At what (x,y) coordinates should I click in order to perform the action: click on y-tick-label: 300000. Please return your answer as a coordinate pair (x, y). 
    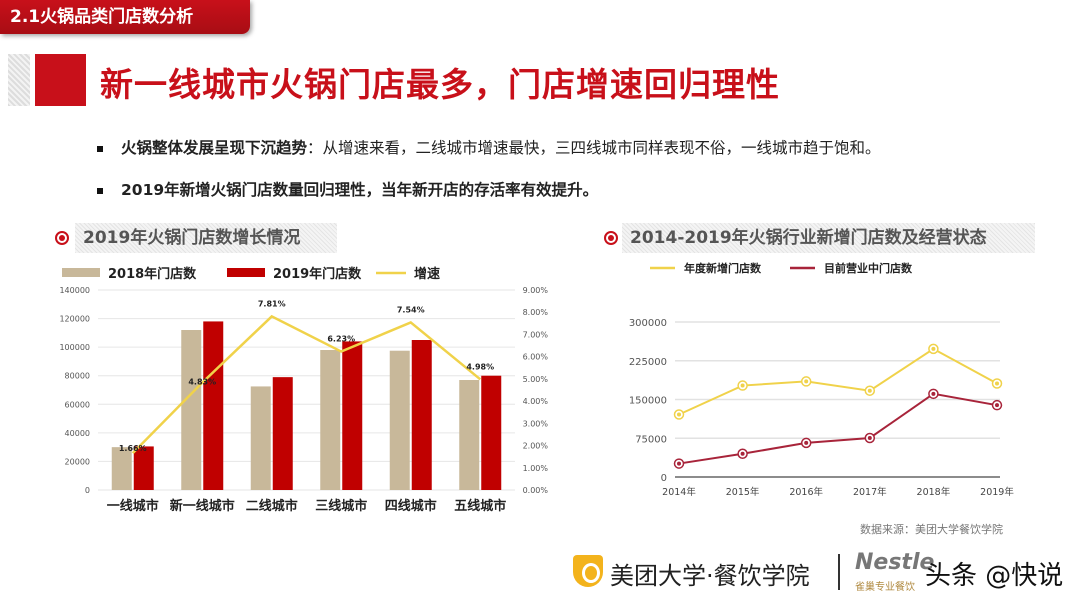
    Looking at the image, I should click on (648, 323).